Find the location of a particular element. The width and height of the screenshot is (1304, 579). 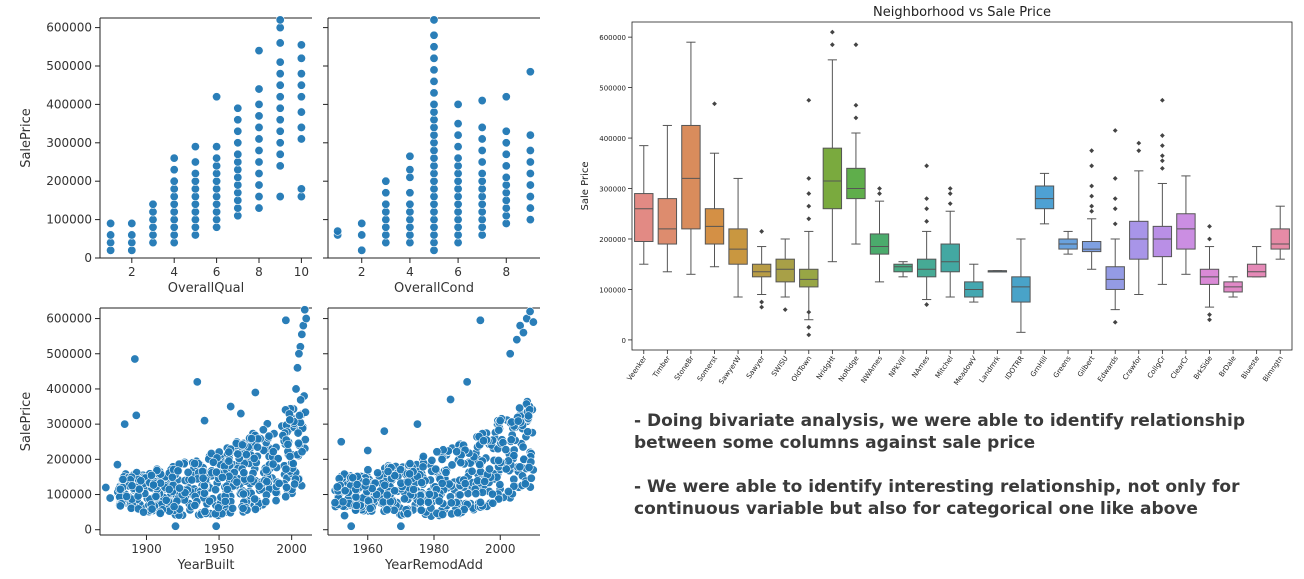

x-tick-label: NoRidge is located at coordinates (848, 369).